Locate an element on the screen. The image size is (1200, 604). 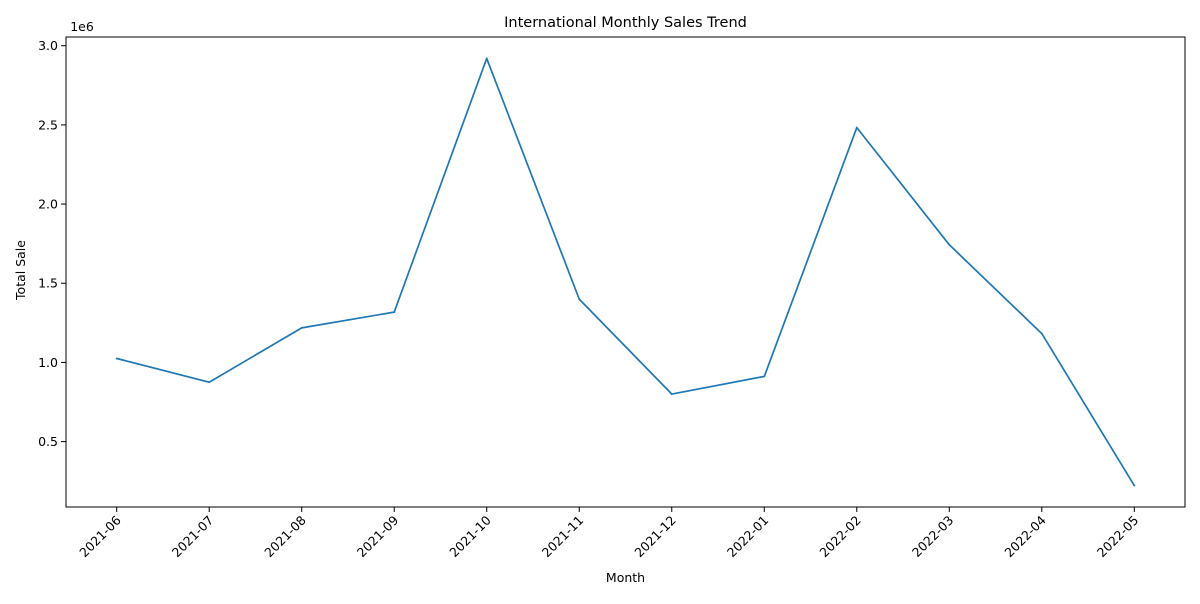
y-tick-label: 0.5 is located at coordinates (48, 441).